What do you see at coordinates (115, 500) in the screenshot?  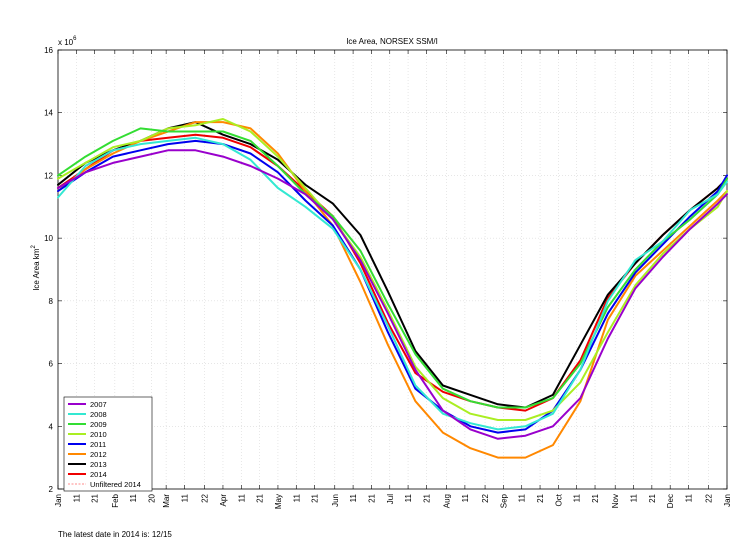 I see `x-tick-label: Feb` at bounding box center [115, 500].